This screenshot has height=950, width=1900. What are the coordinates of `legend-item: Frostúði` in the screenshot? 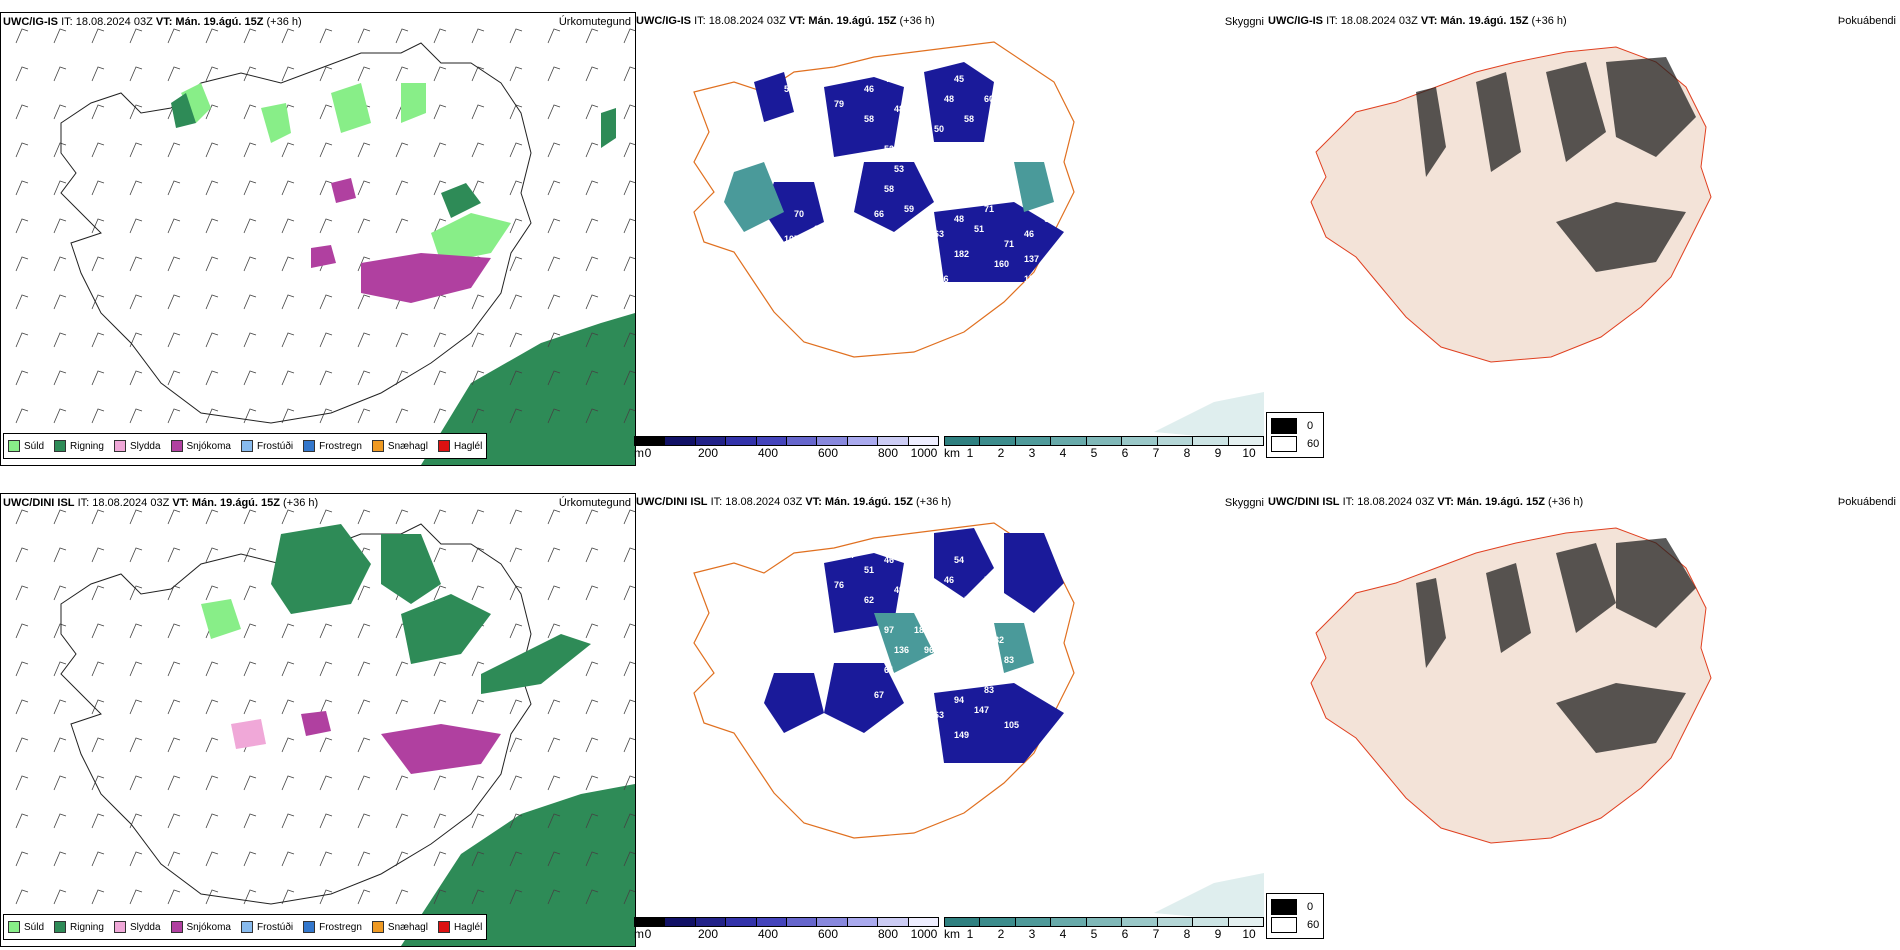 It's located at (266, 446).